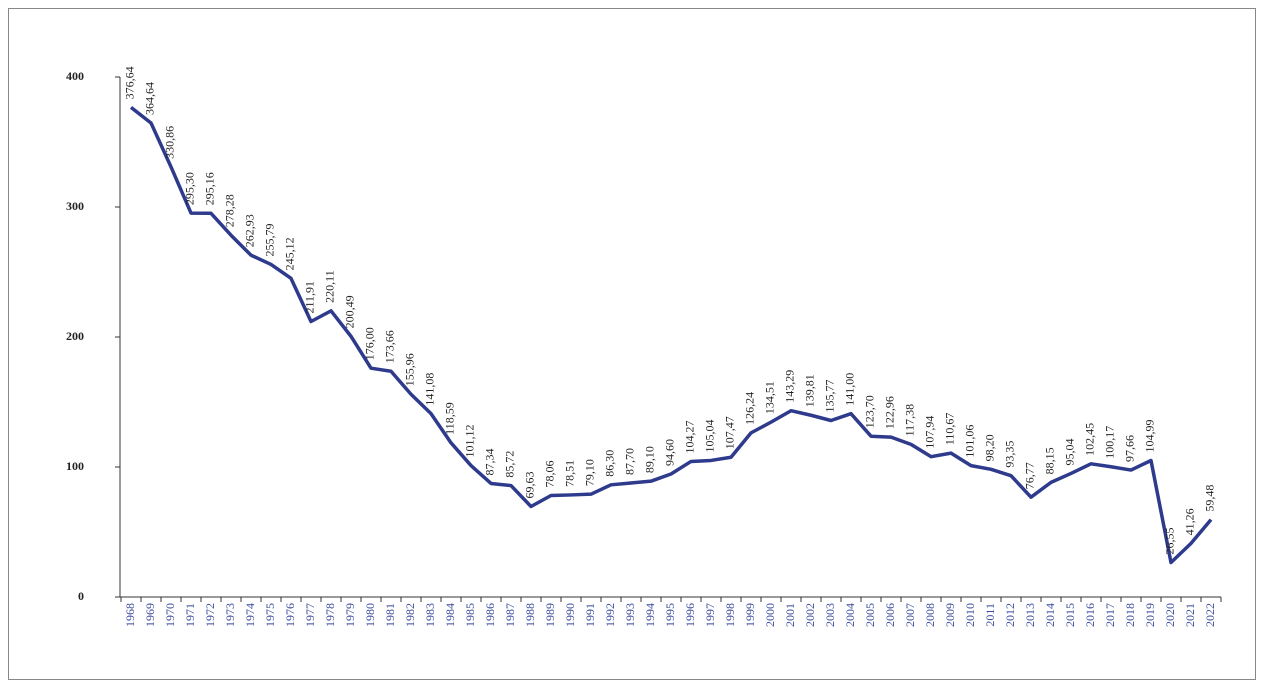 The height and width of the screenshot is (688, 1264). Describe the element at coordinates (250, 230) in the screenshot. I see `value-label: 262,93` at that location.